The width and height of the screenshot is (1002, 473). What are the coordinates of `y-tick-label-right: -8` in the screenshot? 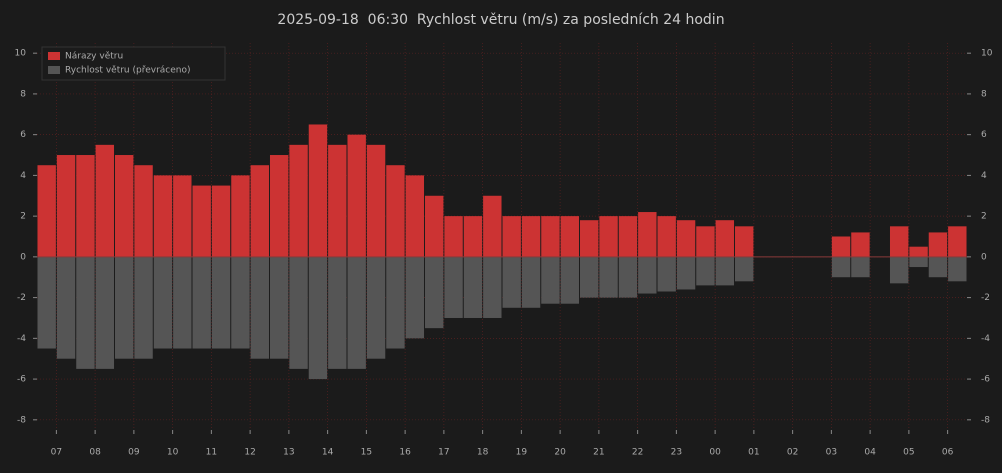 It's located at (985, 420).